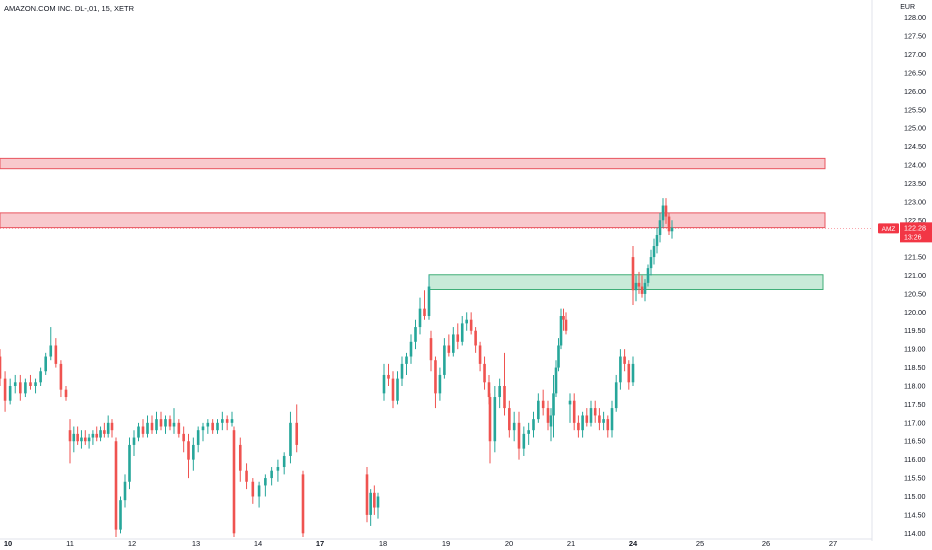 Image resolution: width=932 pixels, height=550 pixels. Describe the element at coordinates (915, 183) in the screenshot. I see `y-tick-label: 123.50` at that location.